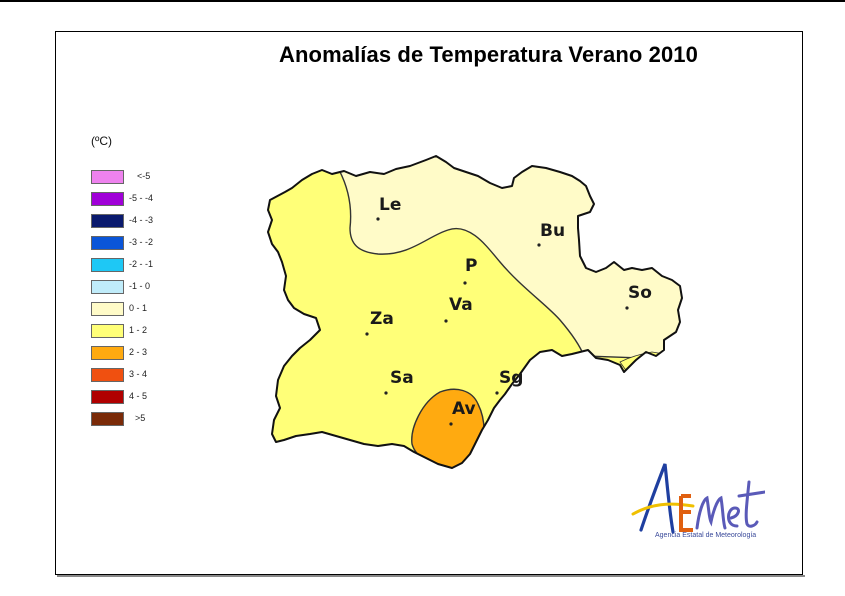 This screenshot has height=596, width=845. What do you see at coordinates (151, 376) in the screenshot?
I see `legend-item: 3 - 4` at bounding box center [151, 376].